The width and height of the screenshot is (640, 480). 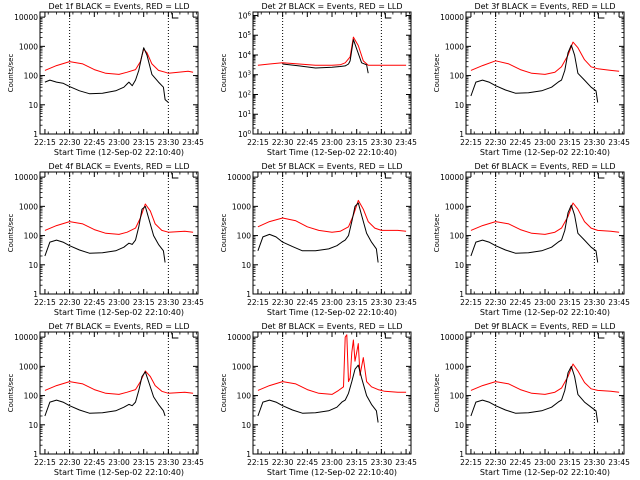 What do you see at coordinates (244, 94) in the screenshot?
I see `y-tick-label: 102` at bounding box center [244, 94].